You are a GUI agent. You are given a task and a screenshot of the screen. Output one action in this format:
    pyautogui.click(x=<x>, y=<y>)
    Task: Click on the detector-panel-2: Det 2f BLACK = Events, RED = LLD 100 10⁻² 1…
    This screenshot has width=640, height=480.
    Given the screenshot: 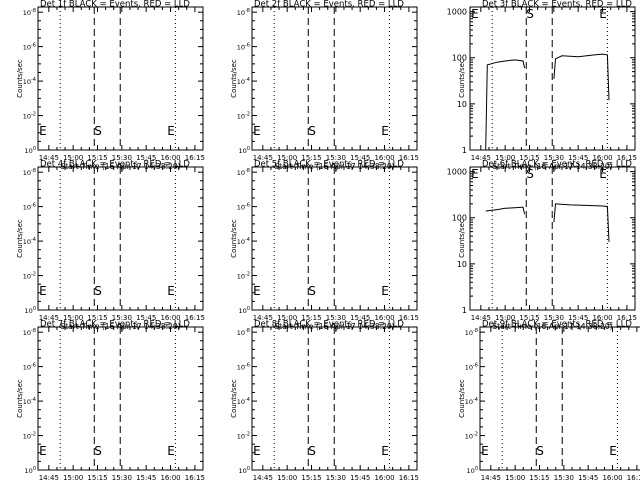 What is the action you would take?
    pyautogui.click(x=324, y=85)
    